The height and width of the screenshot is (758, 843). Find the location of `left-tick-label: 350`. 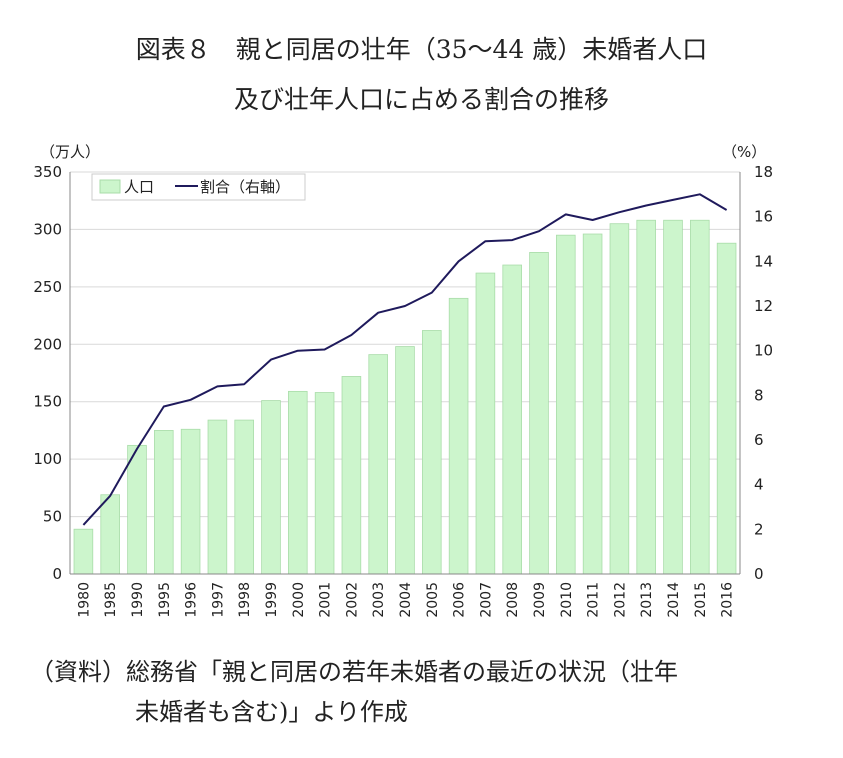

left-tick-label: 350 is located at coordinates (47, 172).